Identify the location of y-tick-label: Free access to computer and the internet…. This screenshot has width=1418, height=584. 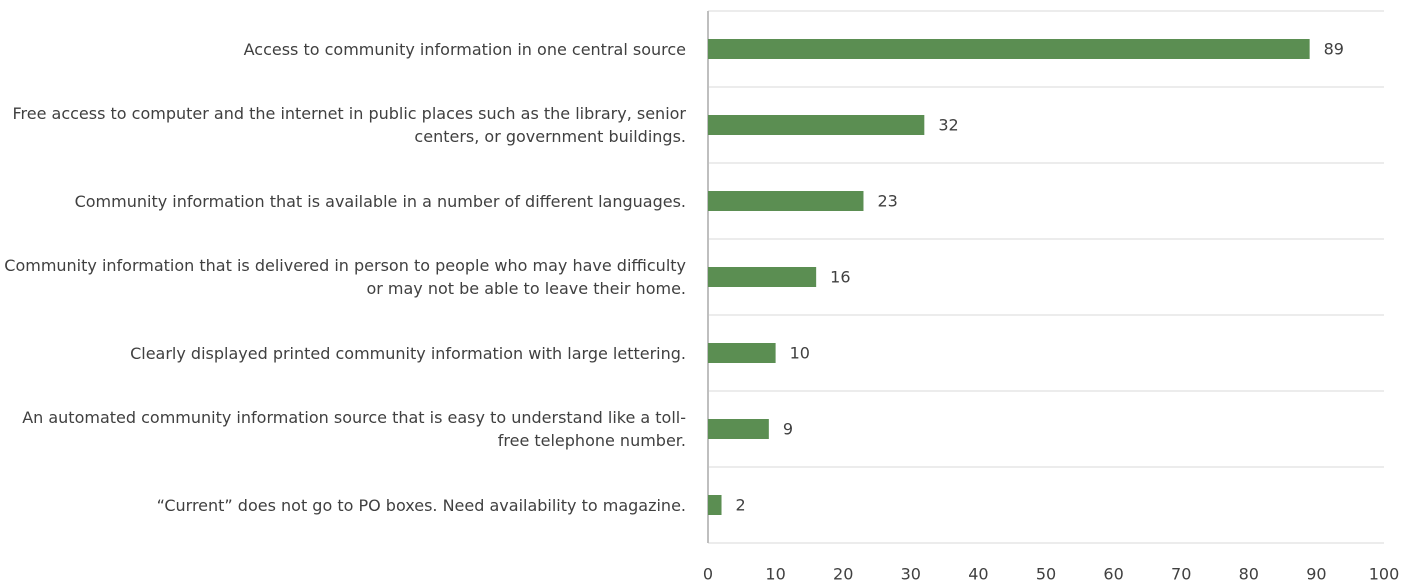
(349, 125).